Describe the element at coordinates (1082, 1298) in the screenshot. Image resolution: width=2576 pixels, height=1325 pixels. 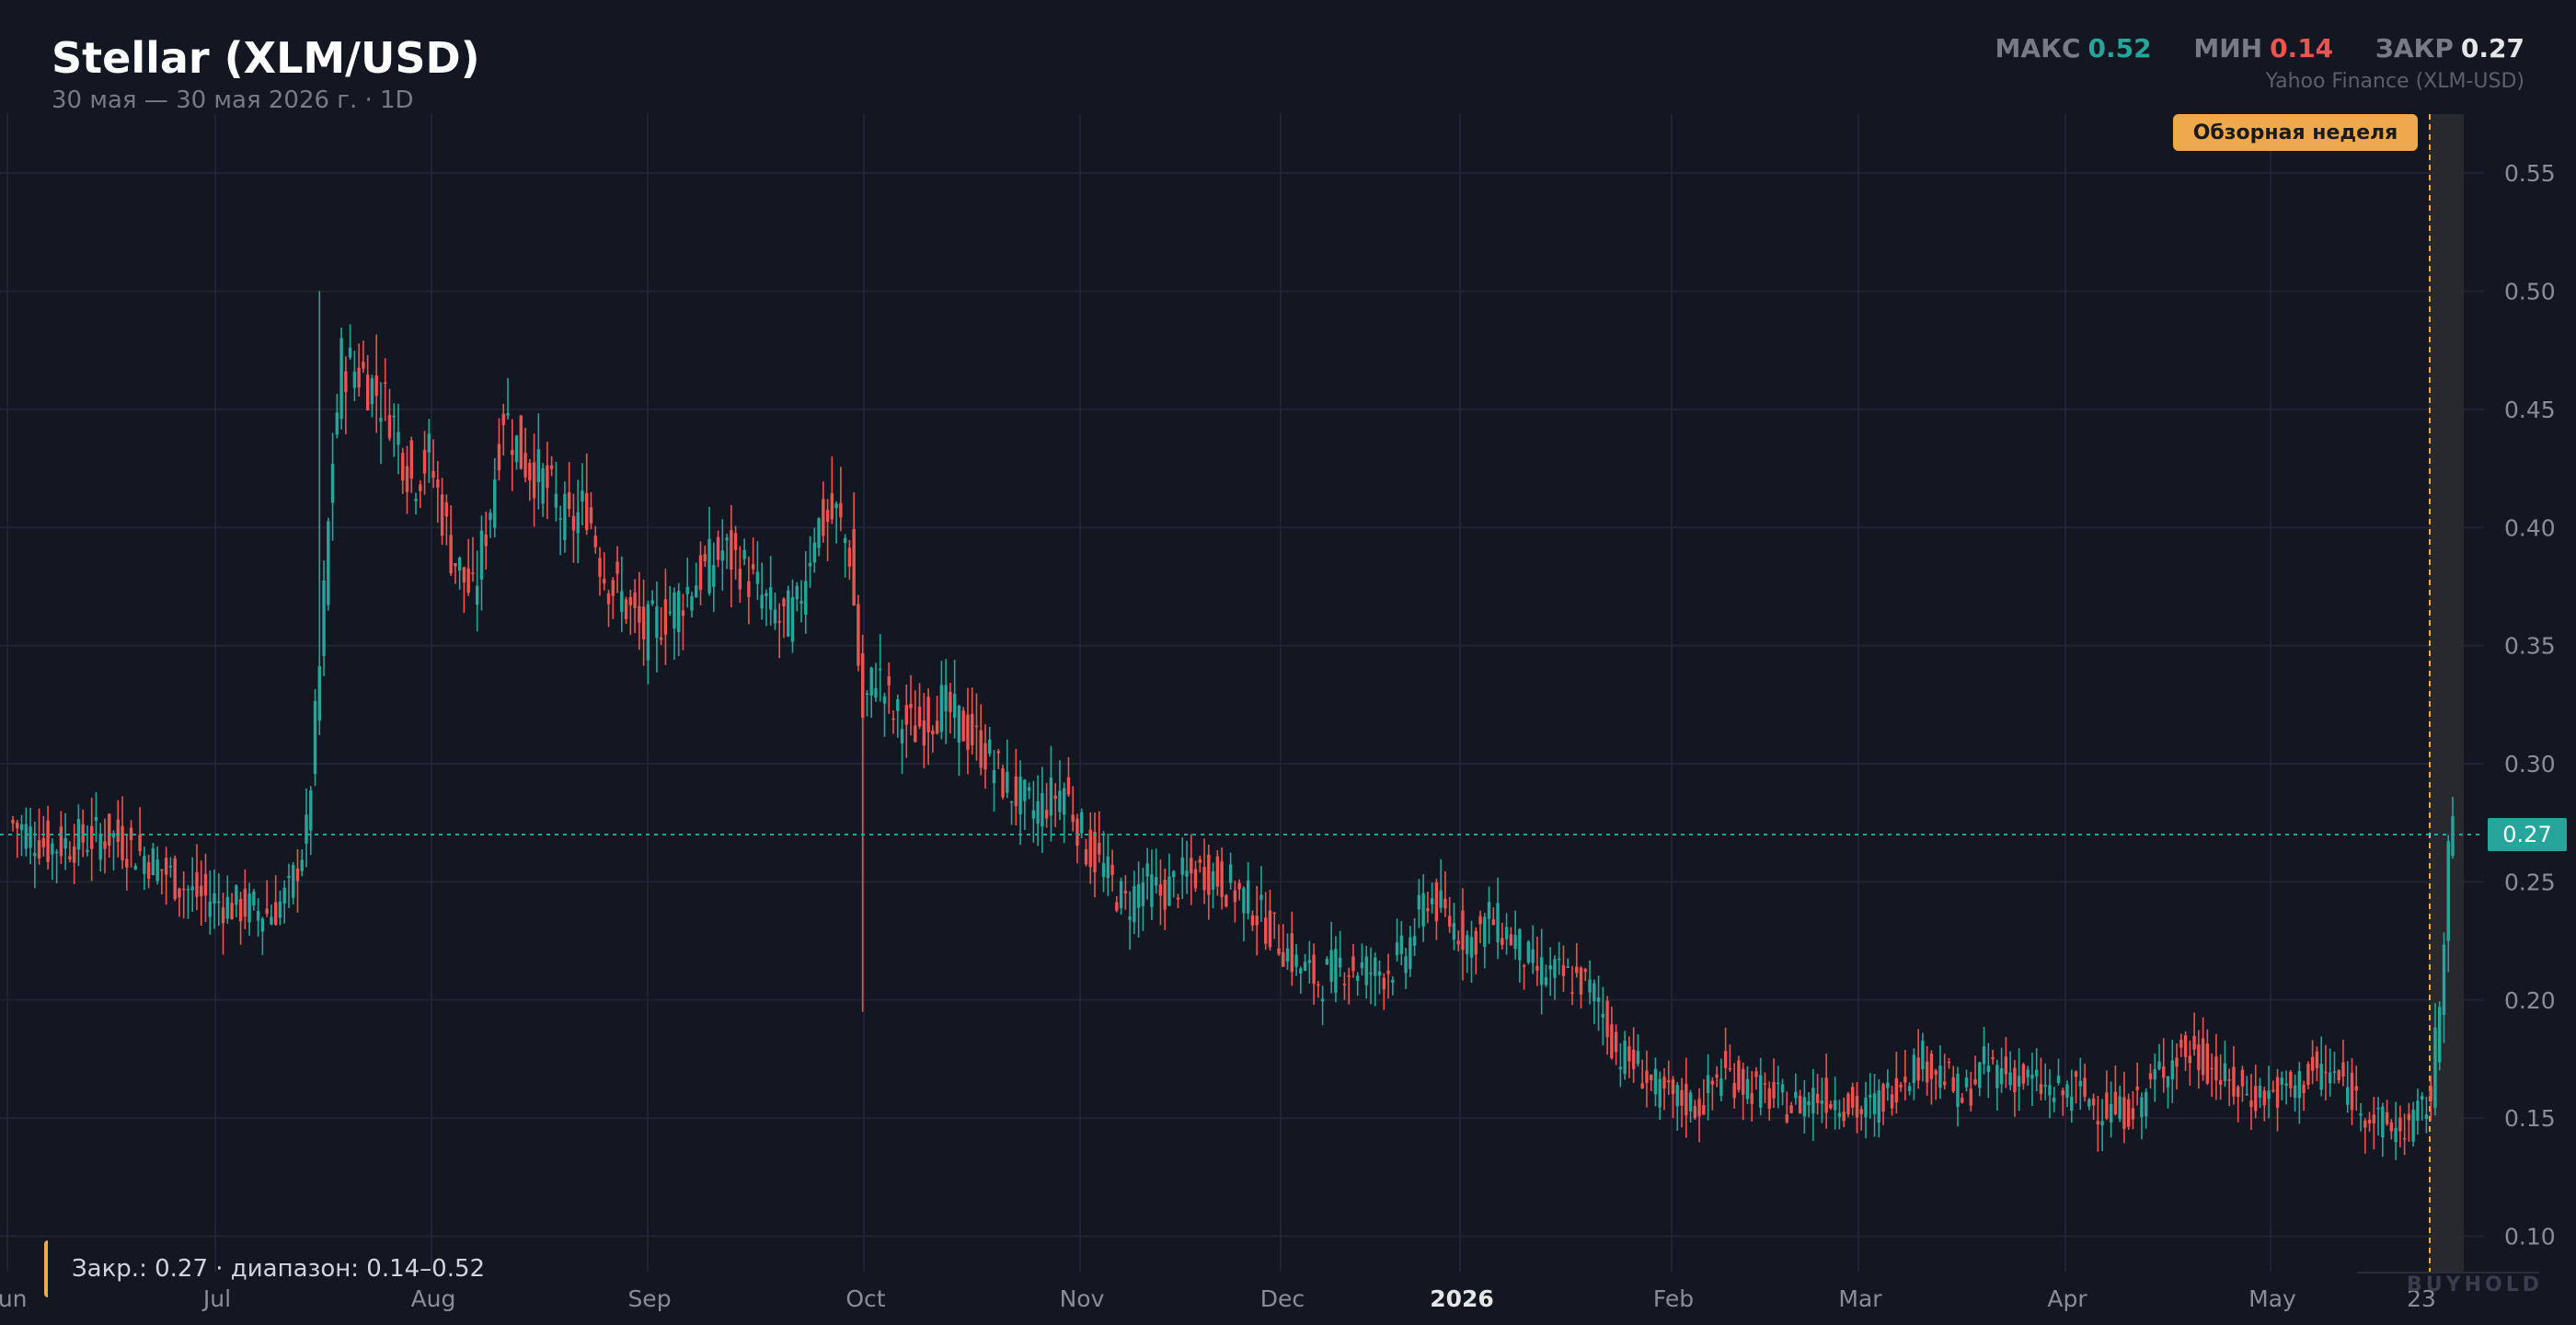
I see `x-tick-label: Nov` at that location.